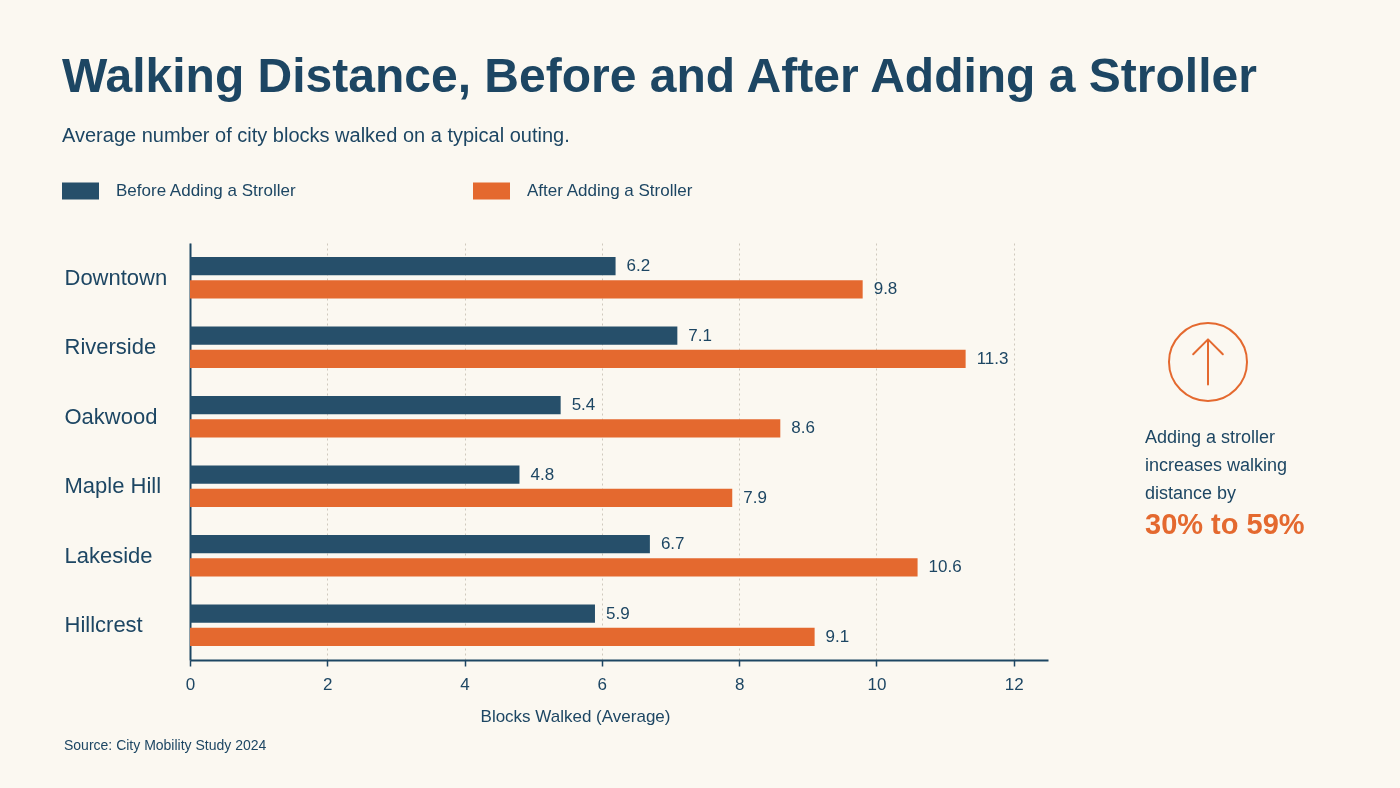 The width and height of the screenshot is (1400, 788). I want to click on y-tick-label: Oakwood, so click(111, 416).